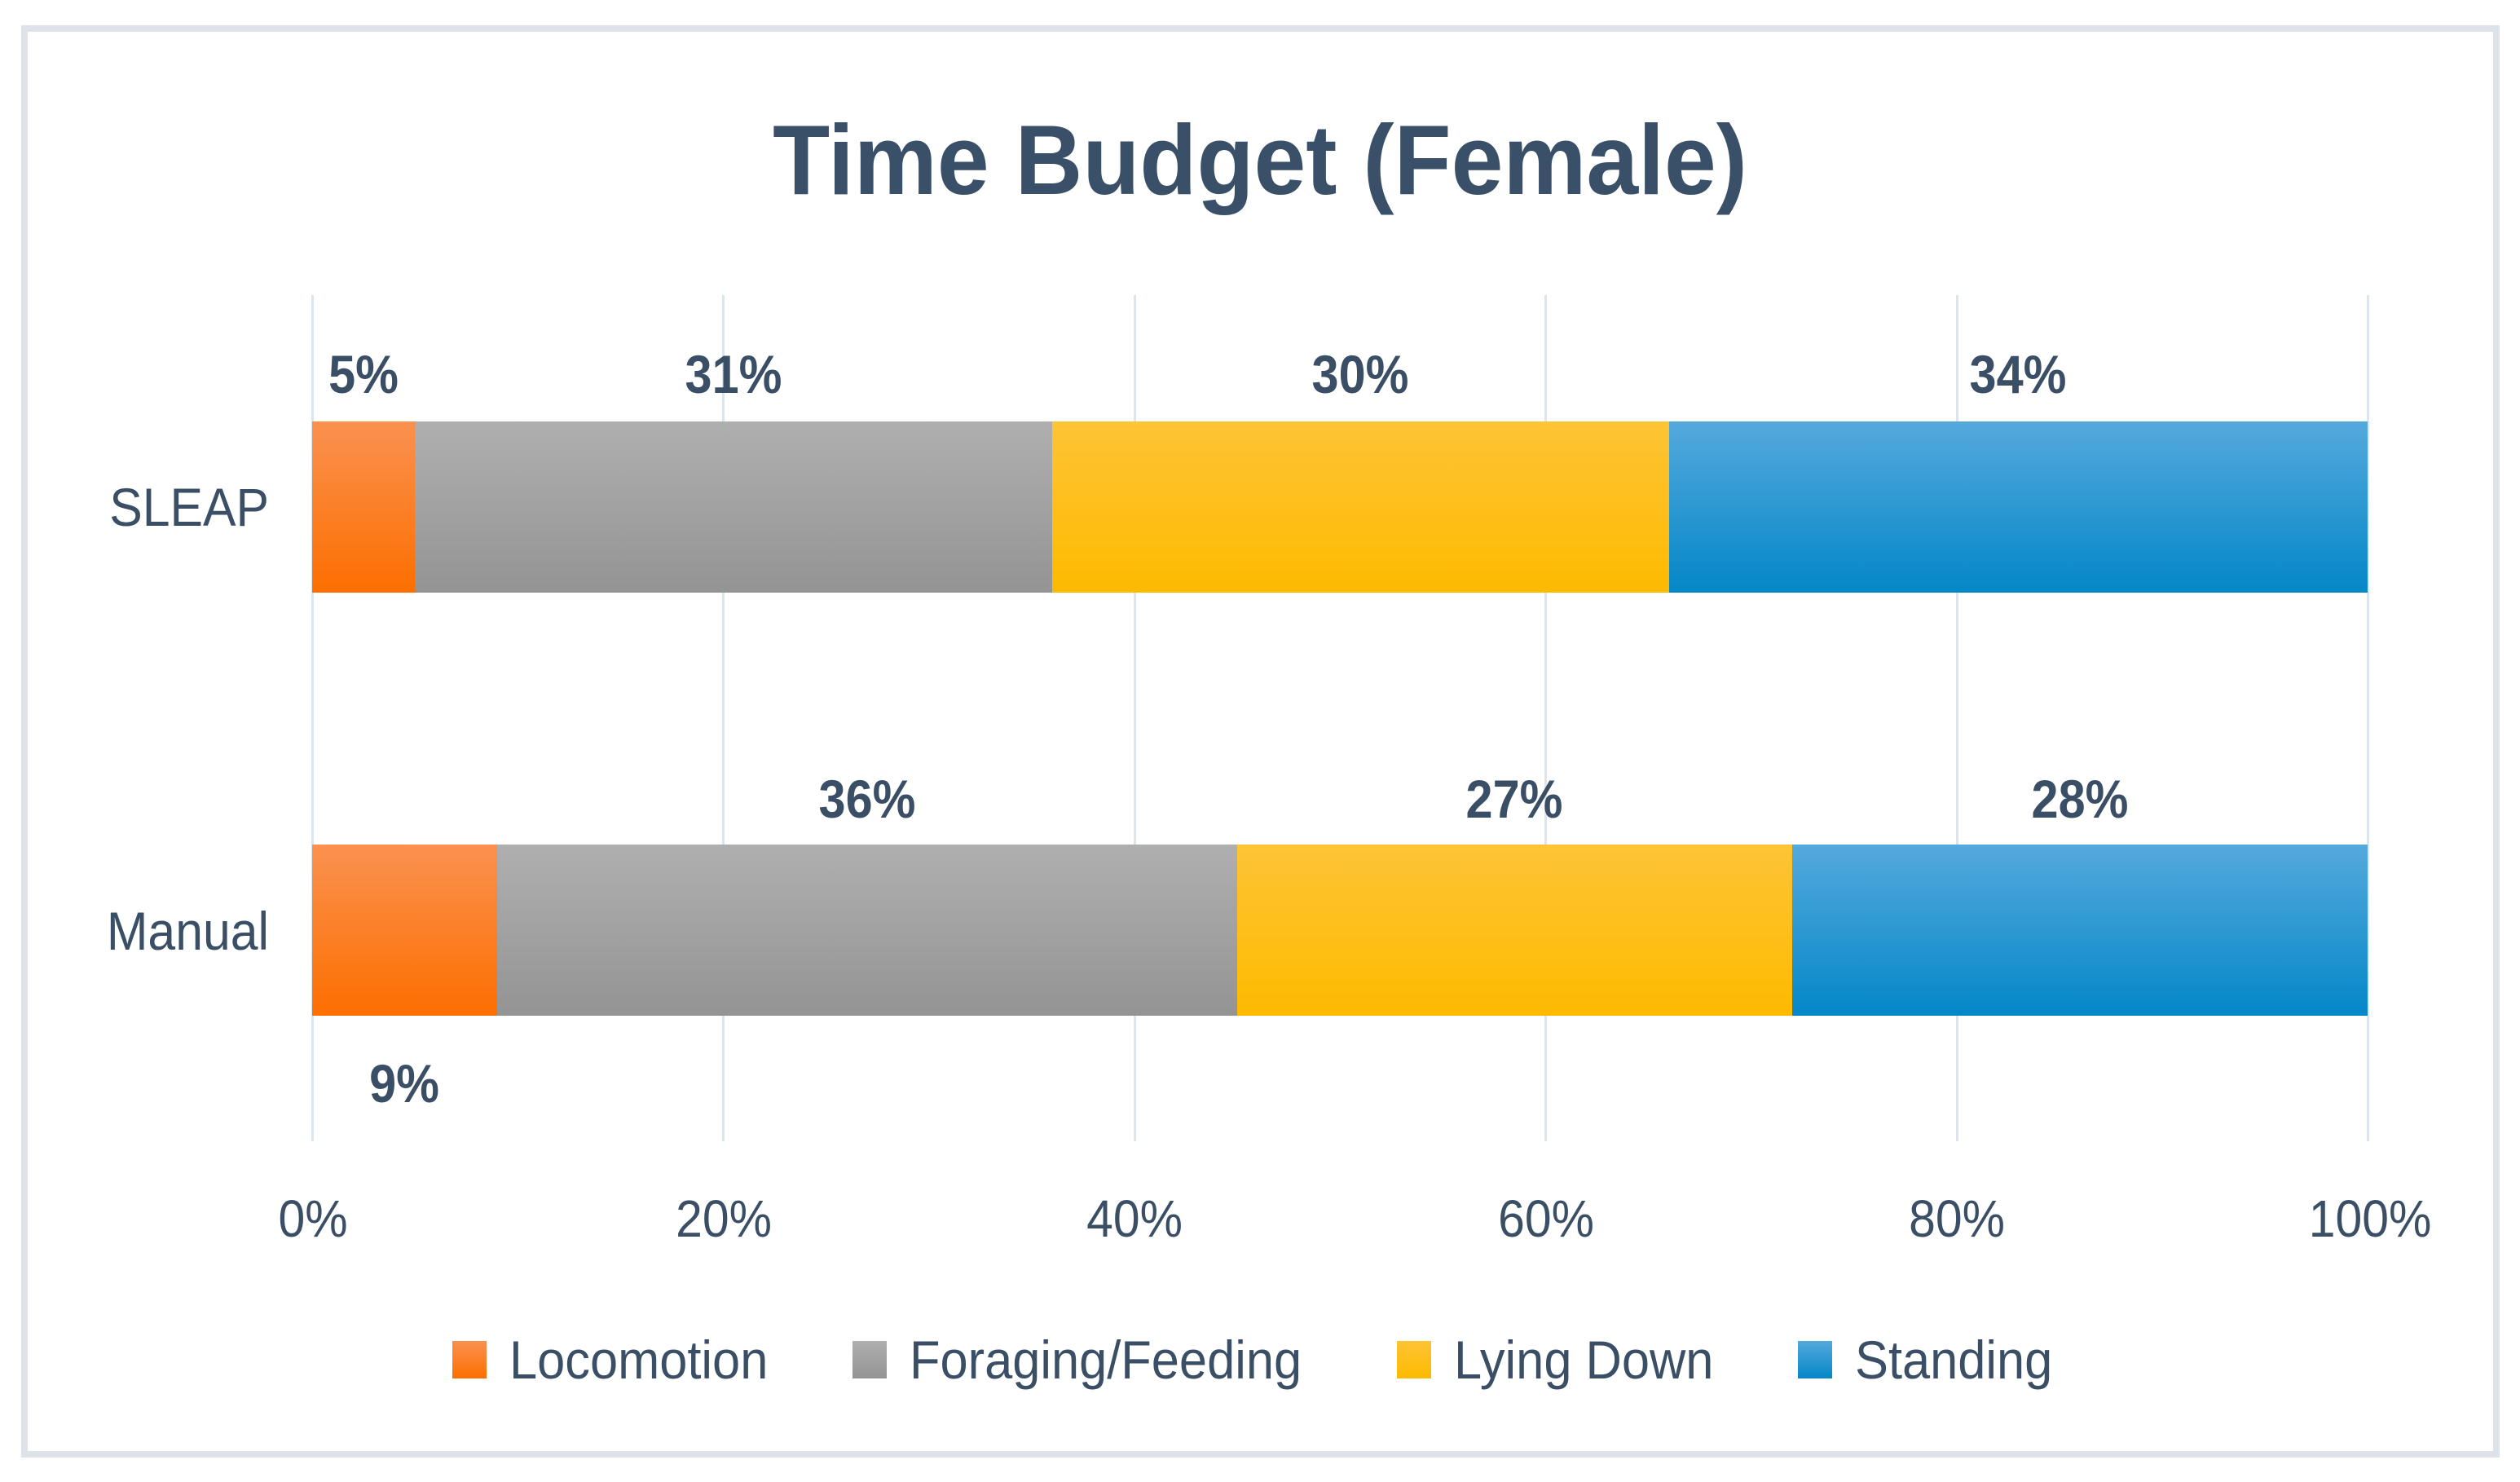  I want to click on data-label-sleap-foraging-feeding: 31%, so click(734, 374).